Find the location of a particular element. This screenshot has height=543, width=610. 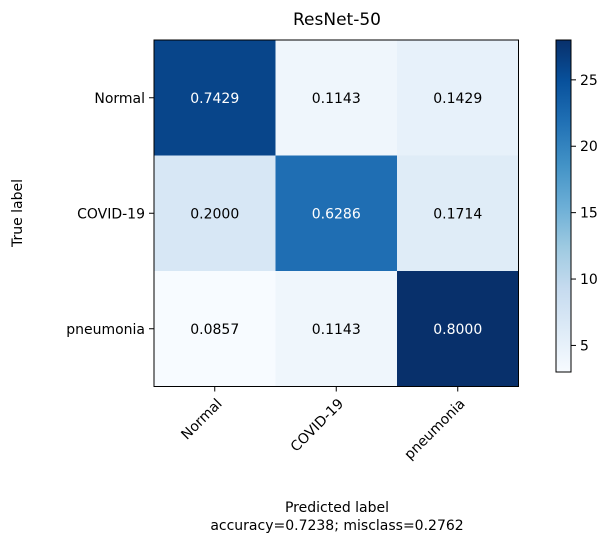

y-axis-label: True label is located at coordinates (18, 213).